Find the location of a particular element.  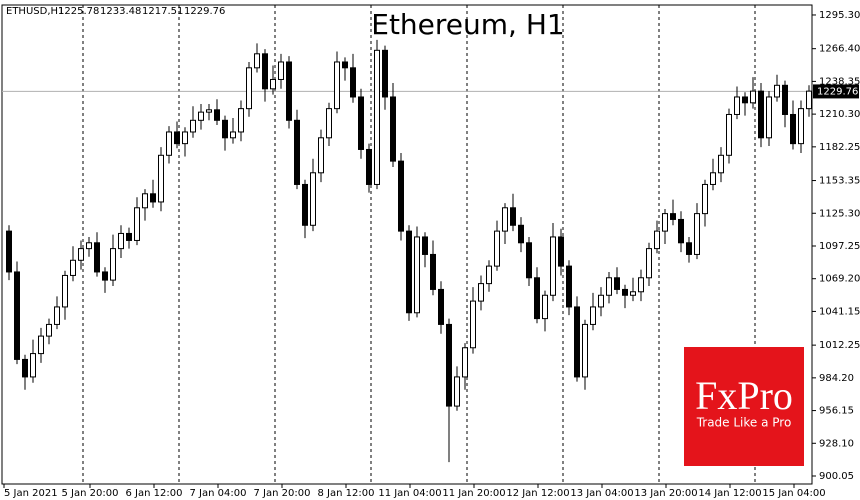

x-tick-label: 7 Jan 04:00 is located at coordinates (218, 493).